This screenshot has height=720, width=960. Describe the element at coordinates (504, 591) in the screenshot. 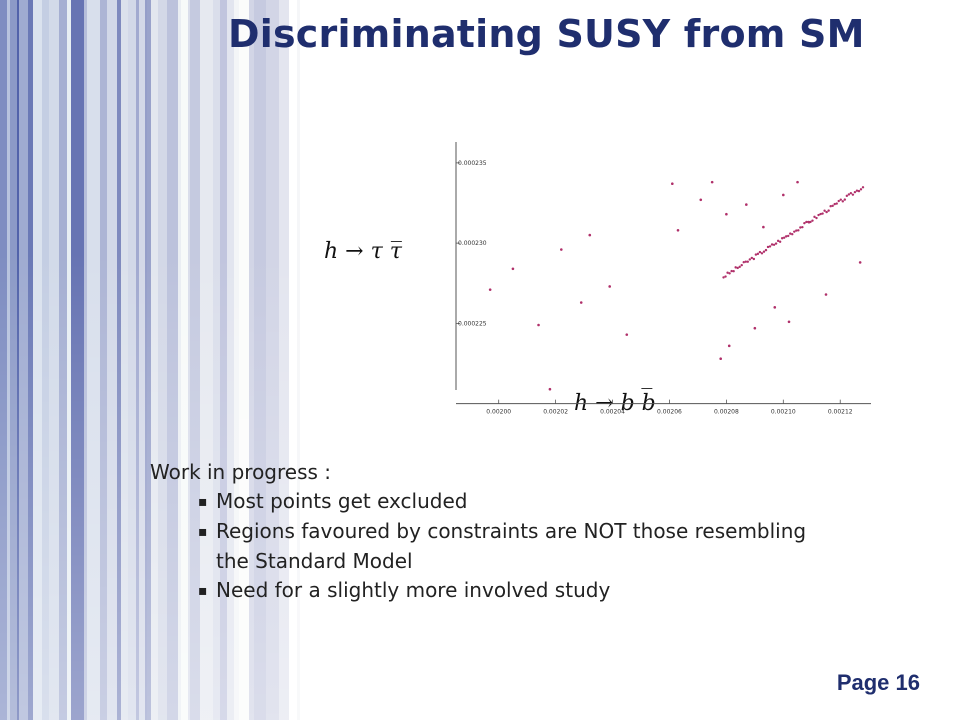

I see `bullet-item: Need for a slightly more involved study` at that location.